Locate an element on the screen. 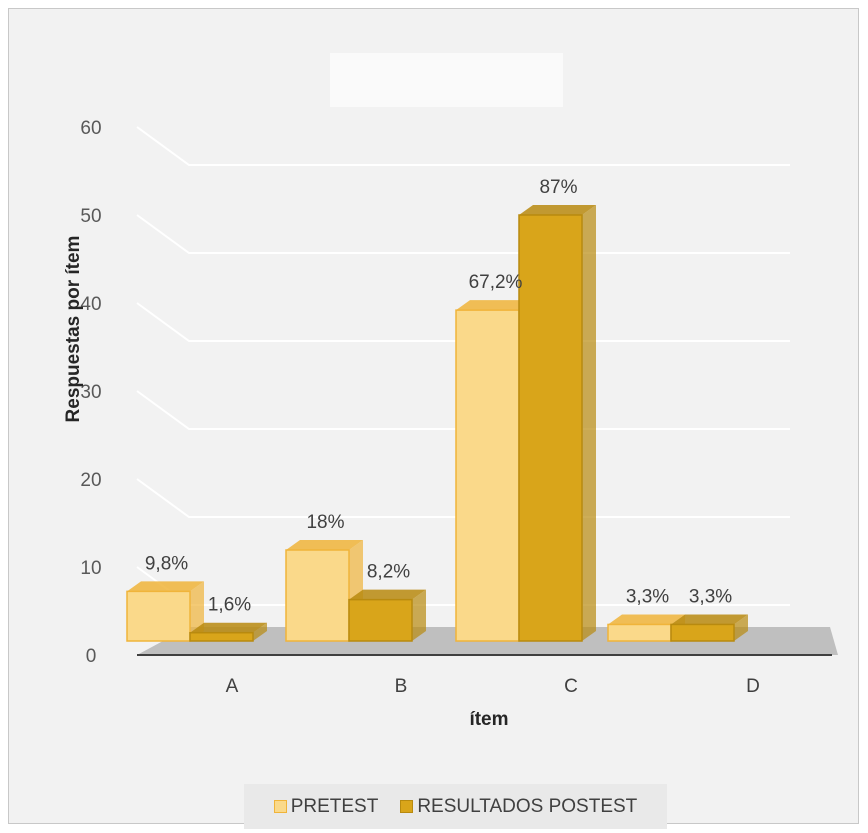 The width and height of the screenshot is (868, 833). x-tick-label: D is located at coordinates (753, 686).